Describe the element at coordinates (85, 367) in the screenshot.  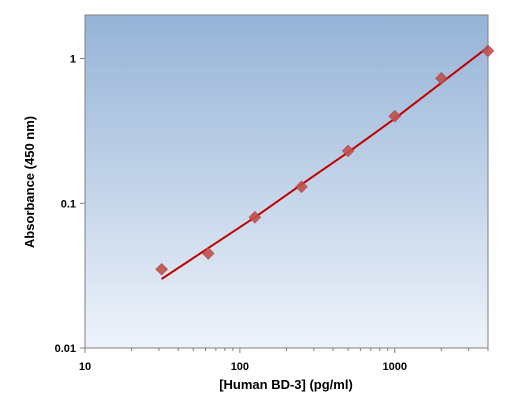
I see `x-tick-label: 10` at that location.